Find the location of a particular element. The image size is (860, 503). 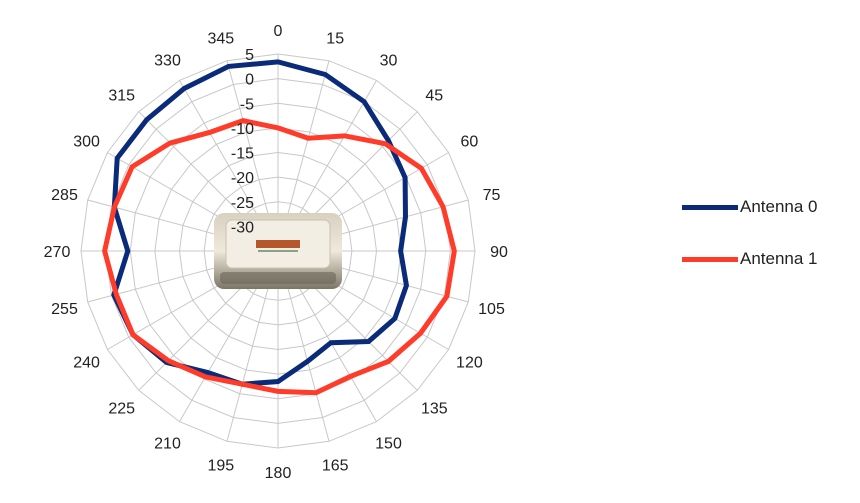

angle-tick-label: 315 is located at coordinates (121, 96).